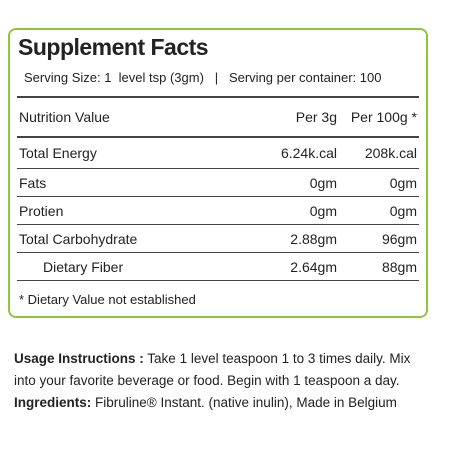 This screenshot has height=450, width=450. I want to click on table-cell: Protien, so click(121, 210).